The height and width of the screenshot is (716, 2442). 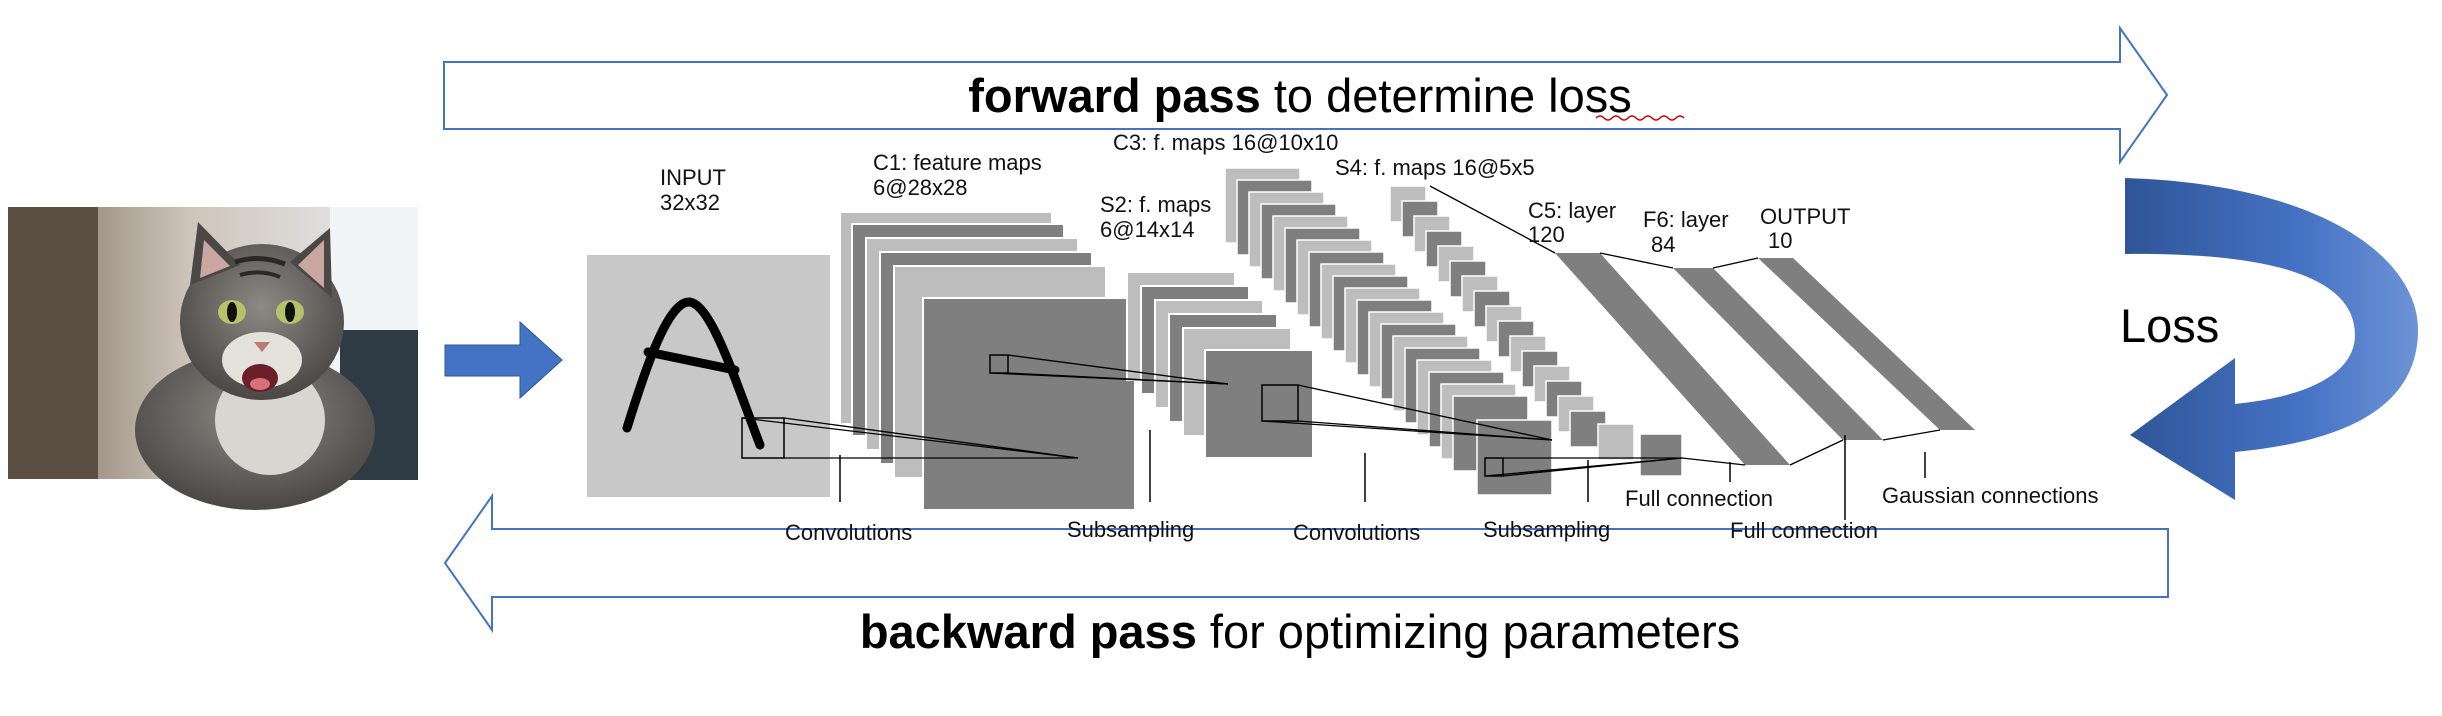 I want to click on c5-layer-bar, so click(x=1672, y=359).